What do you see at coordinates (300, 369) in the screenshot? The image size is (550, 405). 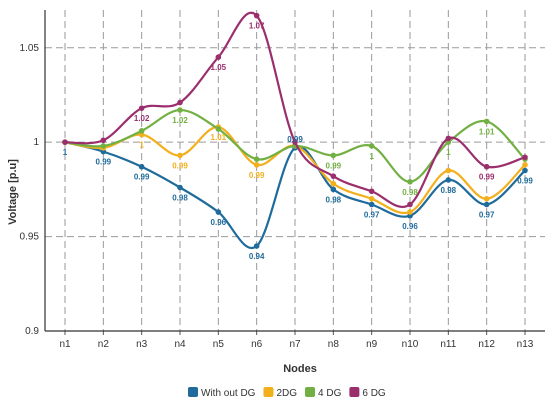 I see `x-axis-title: Nodes` at bounding box center [300, 369].